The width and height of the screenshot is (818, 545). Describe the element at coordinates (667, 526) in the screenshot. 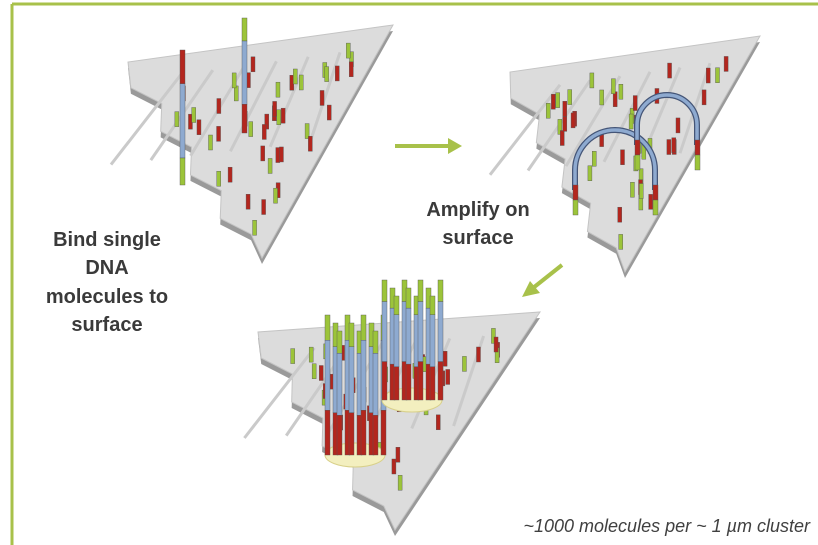

I see `caption: ~1000 molecules per ~ 1 µm cluster` at that location.